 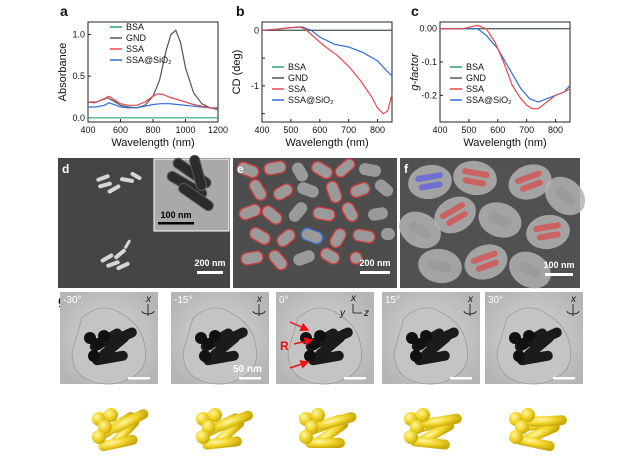 What do you see at coordinates (392, 300) in the screenshot?
I see `angle-label: 15°` at bounding box center [392, 300].